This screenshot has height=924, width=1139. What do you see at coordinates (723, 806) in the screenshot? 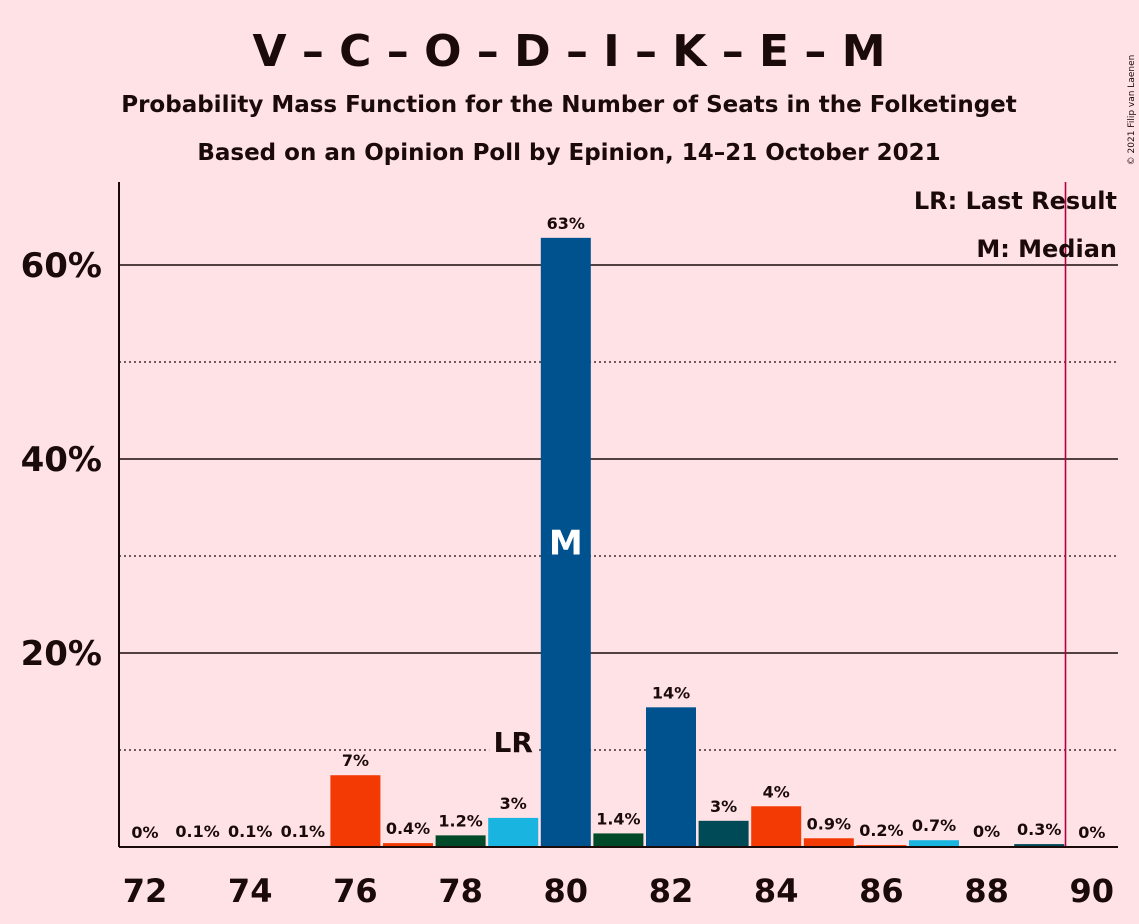
I see `data-label-83: 3%` at bounding box center [723, 806].